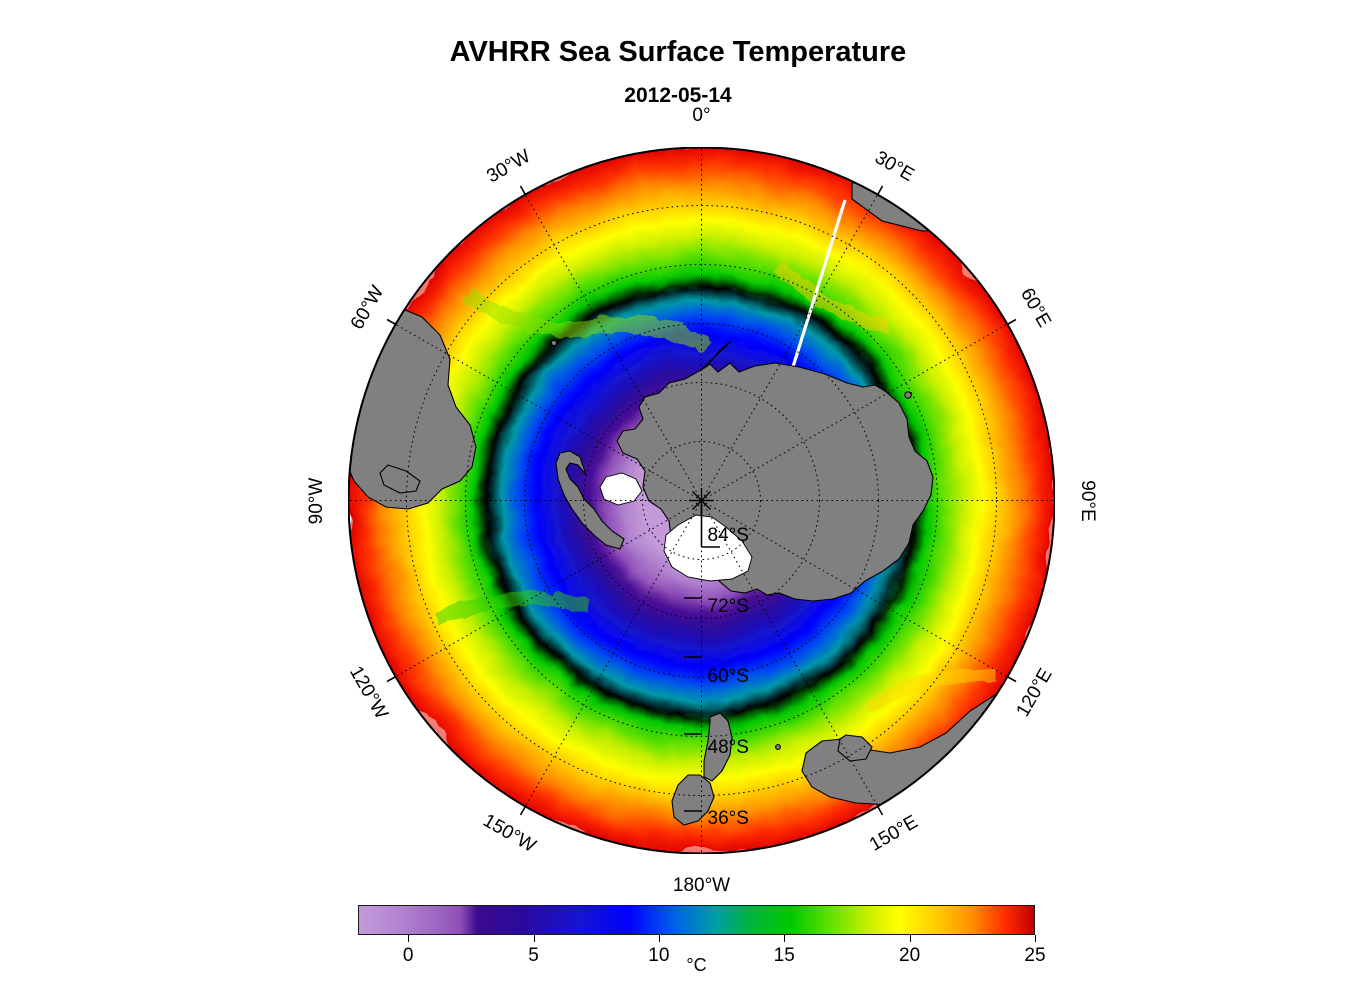  What do you see at coordinates (621, 489) in the screenshot?
I see `filchner-ronne-ice-shelf` at bounding box center [621, 489].